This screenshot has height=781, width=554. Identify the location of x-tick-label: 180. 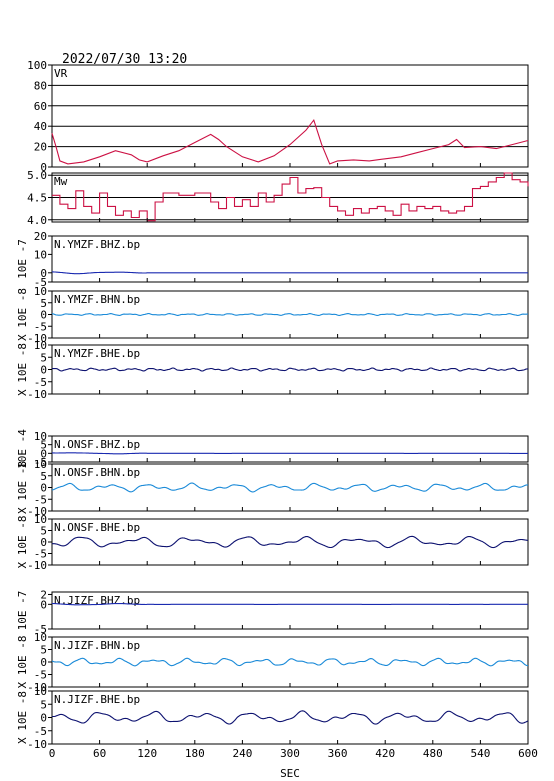
(195, 753).